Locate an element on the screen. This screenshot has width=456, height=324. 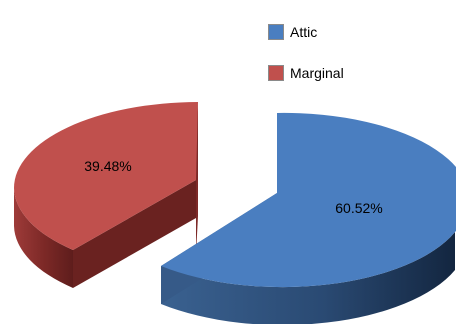
data-label-marginal: 39.48% is located at coordinates (107, 166).